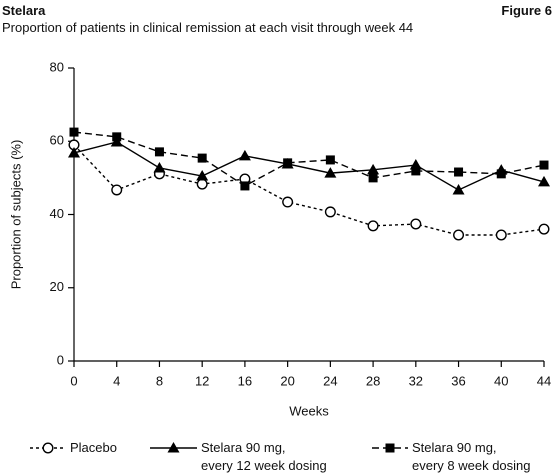  I want to click on x-tick-label: 36, so click(458, 380).